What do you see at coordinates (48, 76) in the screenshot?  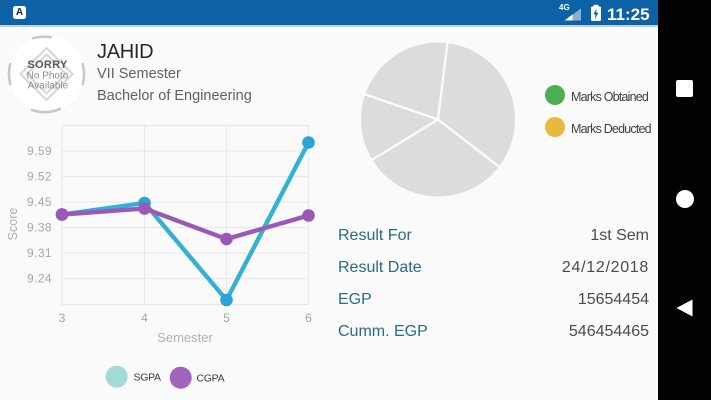 I see `svg-text: No Photo` at bounding box center [48, 76].